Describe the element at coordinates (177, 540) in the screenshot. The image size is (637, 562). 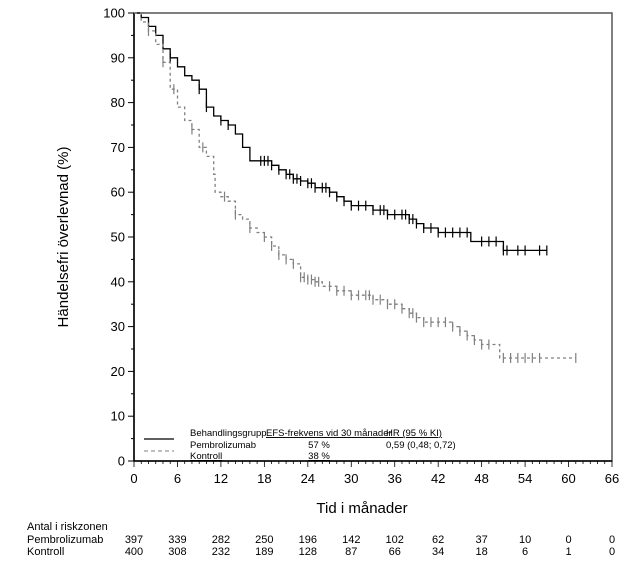
I see `risk-value-pembrolizumab: 339` at that location.